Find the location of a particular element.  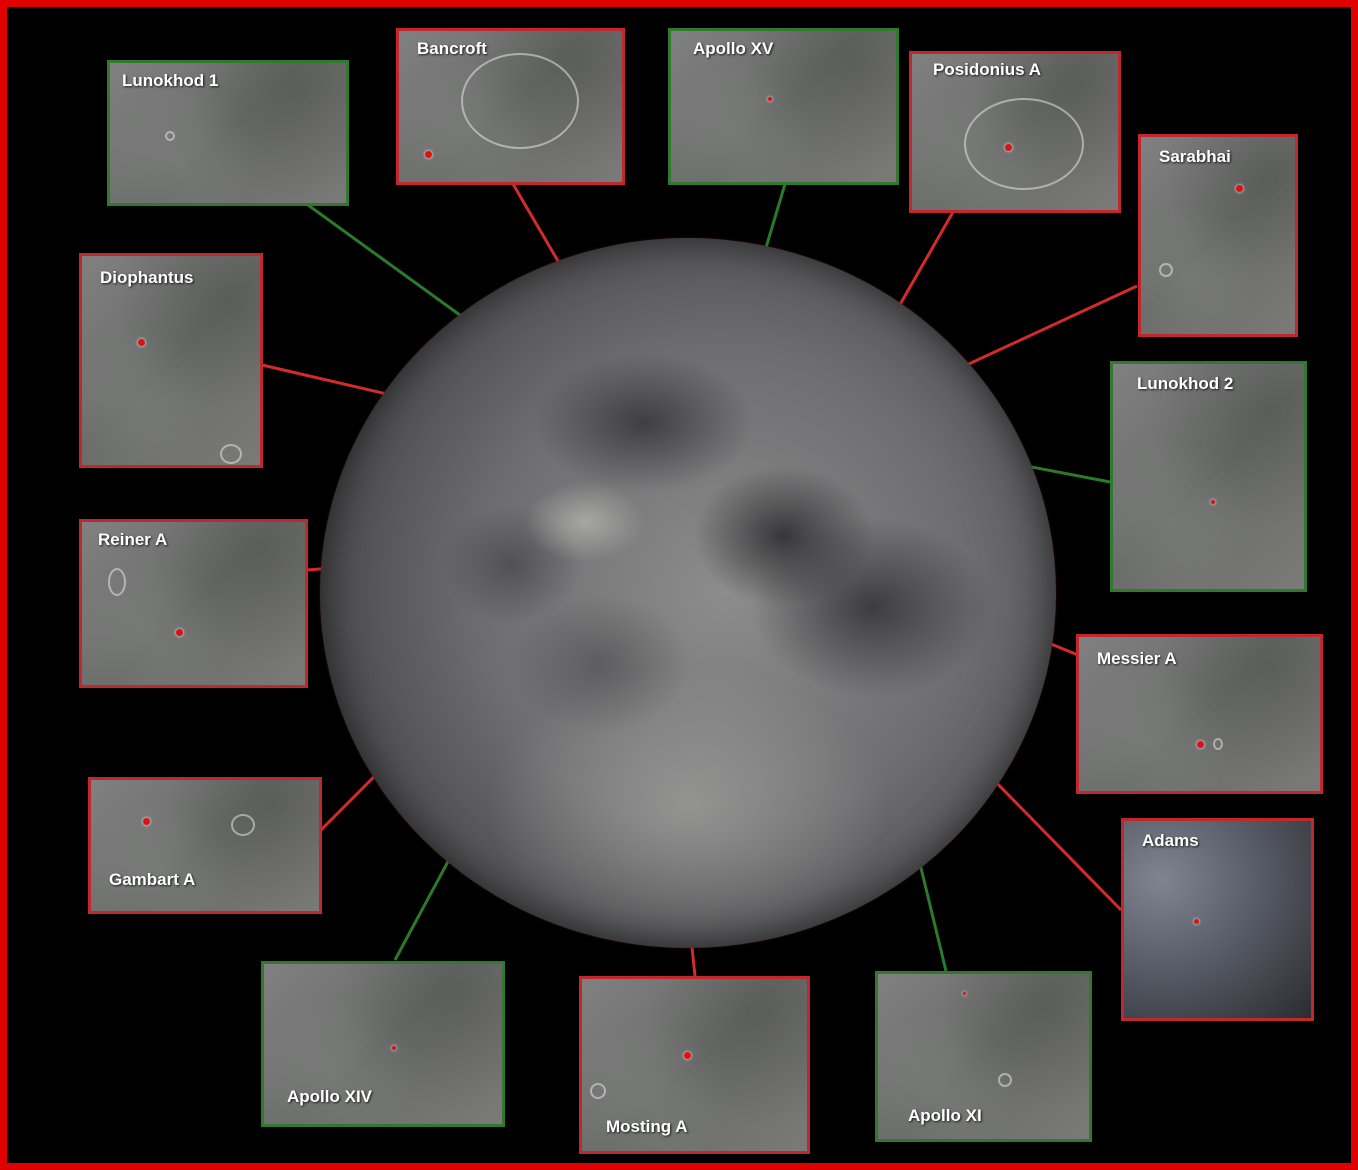

inset-label: Bancroft is located at coordinates (452, 48).